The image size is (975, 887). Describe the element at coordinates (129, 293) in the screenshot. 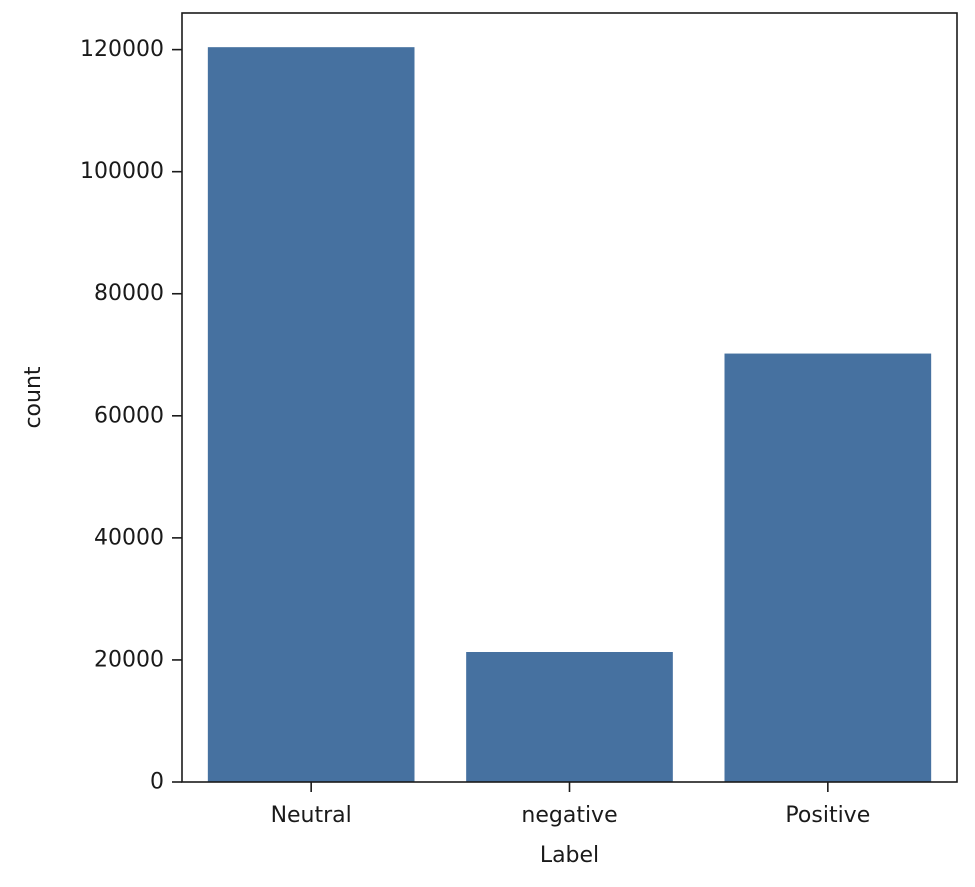

I see `y-tick-label: 80000` at that location.